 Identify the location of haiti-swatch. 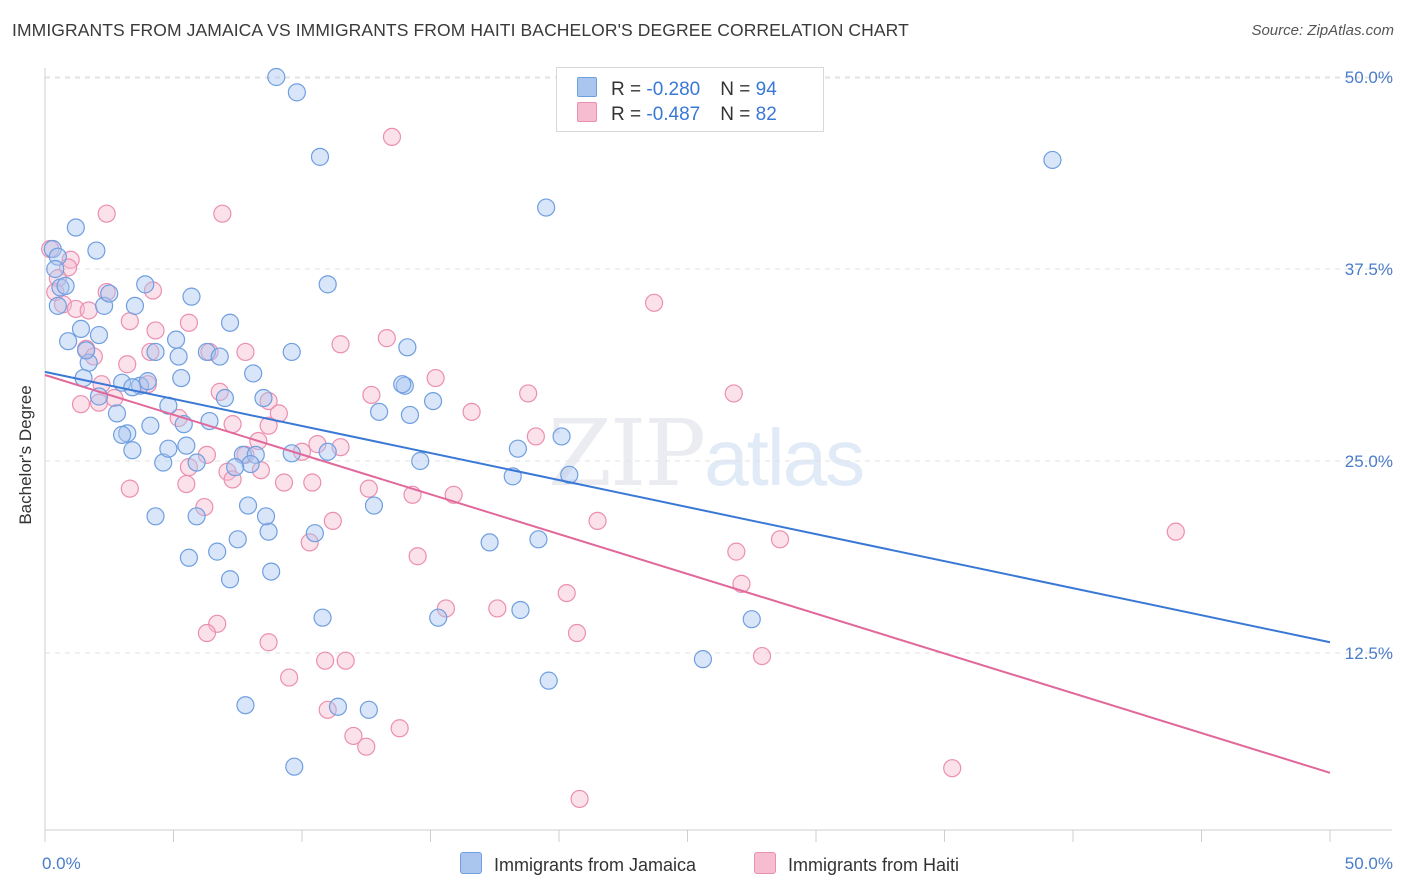
(587, 112).